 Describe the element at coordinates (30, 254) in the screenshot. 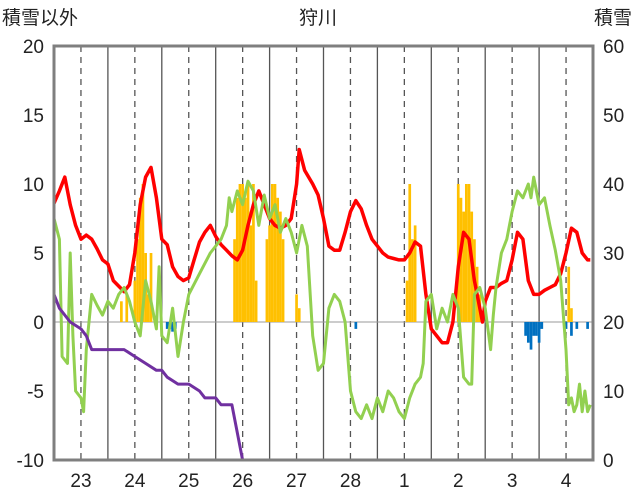

I see `left-y-ticks: 20 15 10 5 0 -5 -10` at that location.